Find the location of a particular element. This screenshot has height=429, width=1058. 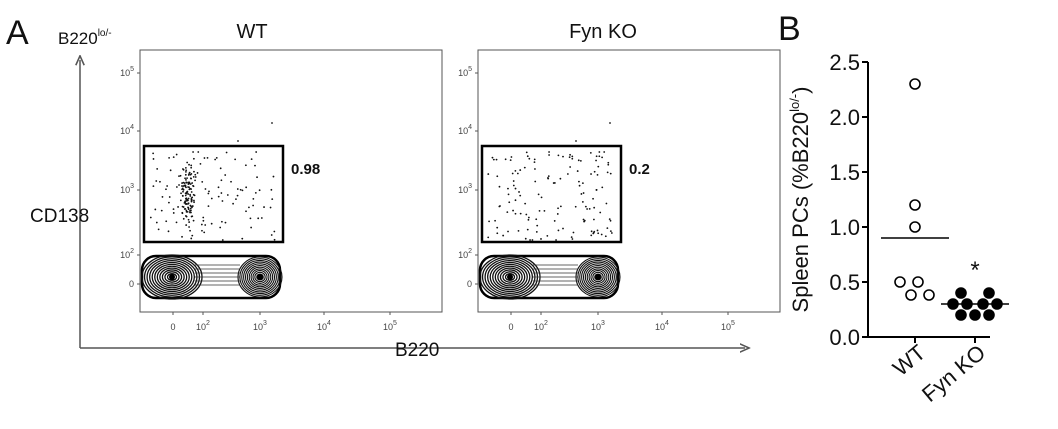

x-tick-label: WT is located at coordinates (909, 360).